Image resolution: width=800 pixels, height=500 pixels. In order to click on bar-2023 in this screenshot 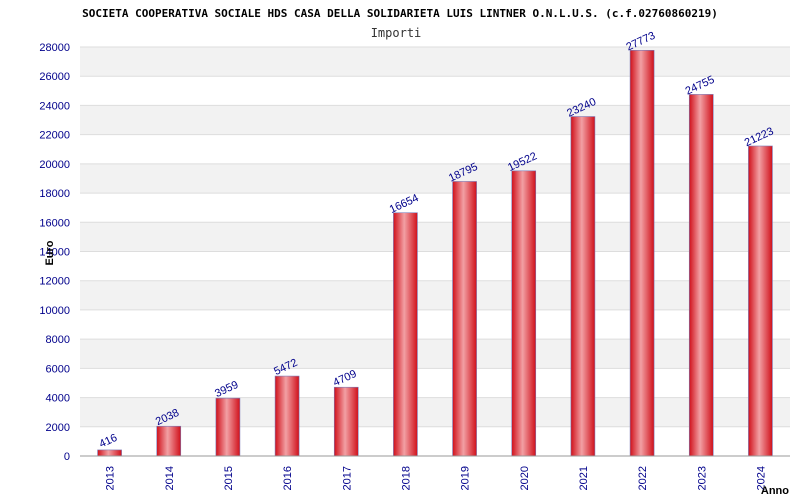, I will do `click(701, 275)`.